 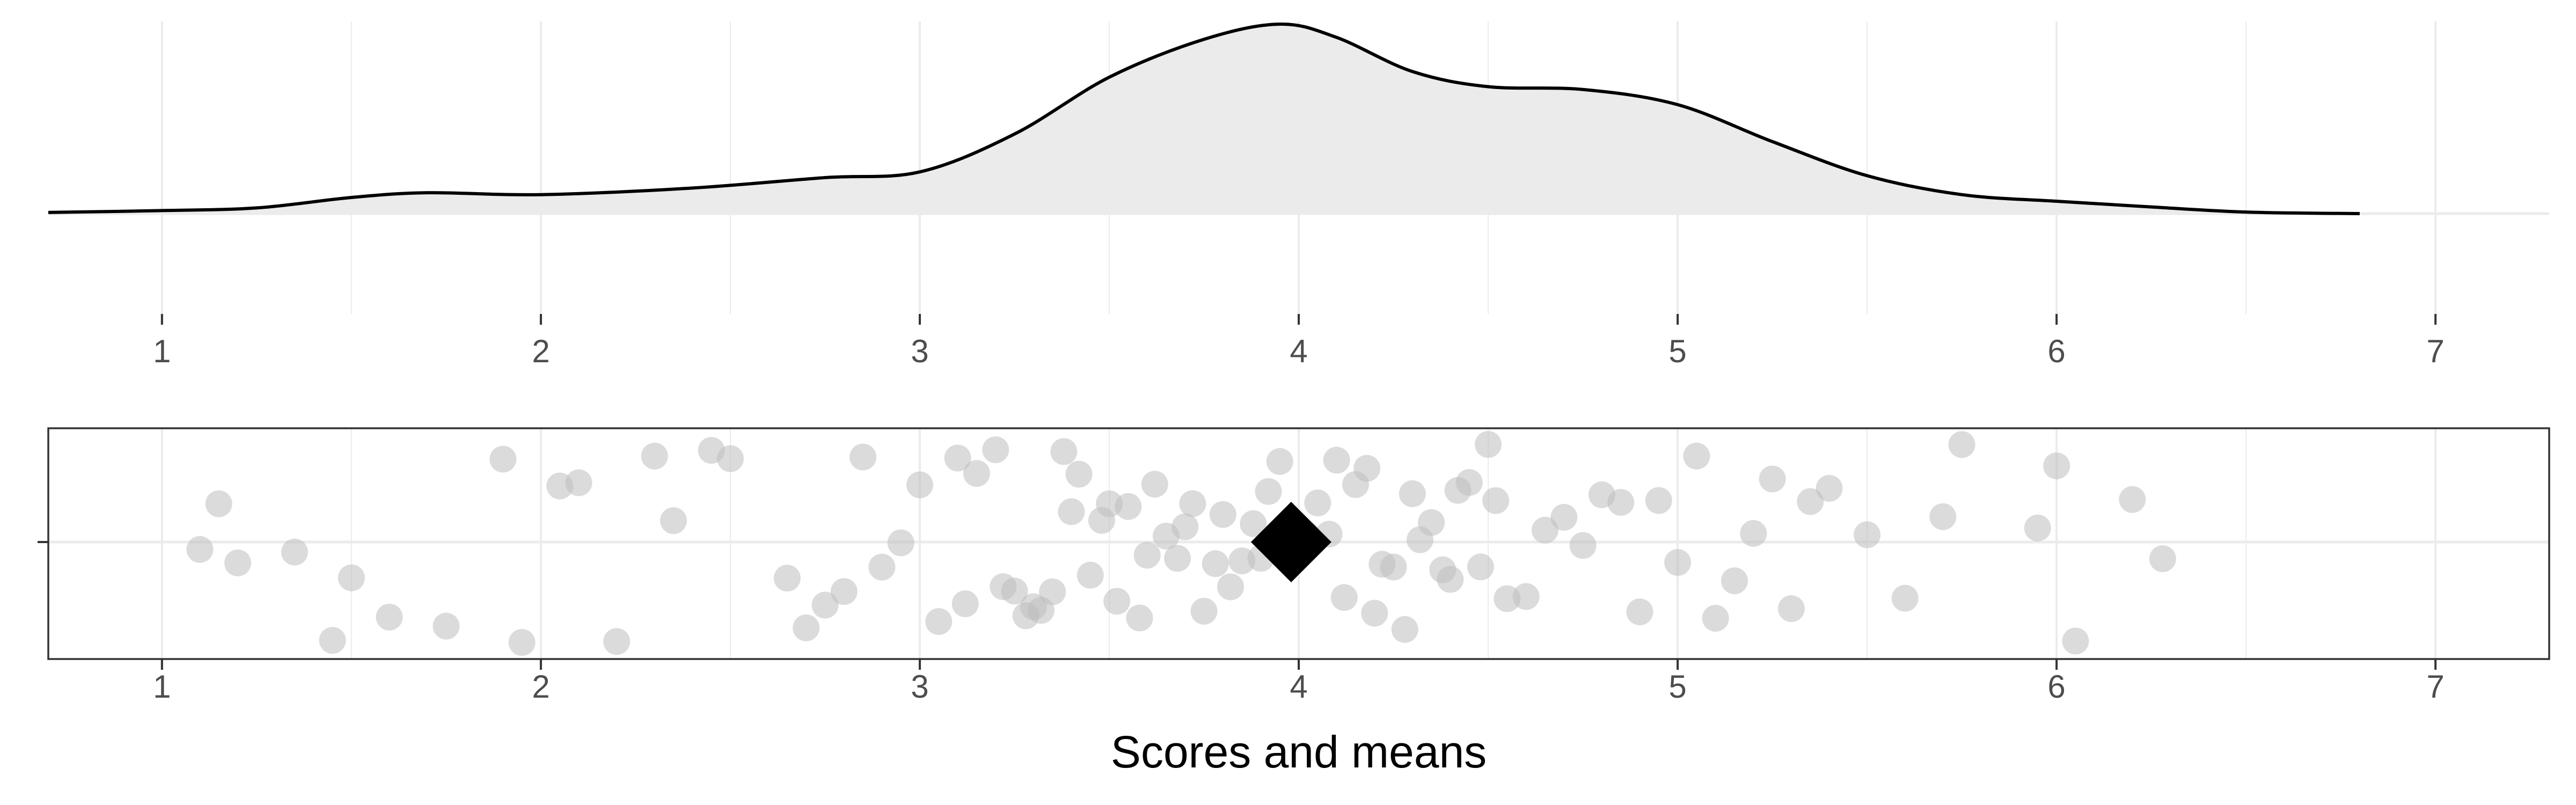 What do you see at coordinates (2056, 351) in the screenshot?
I see `x-tick-label: 6` at bounding box center [2056, 351].